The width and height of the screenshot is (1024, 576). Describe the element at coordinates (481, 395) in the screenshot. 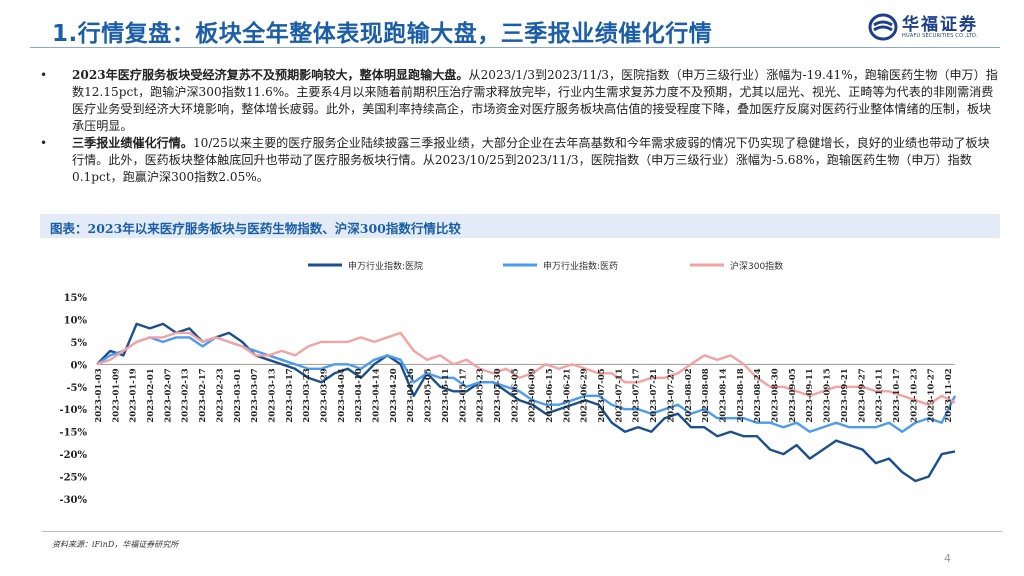

I see `x-tick-label: 2023-05-23` at that location.